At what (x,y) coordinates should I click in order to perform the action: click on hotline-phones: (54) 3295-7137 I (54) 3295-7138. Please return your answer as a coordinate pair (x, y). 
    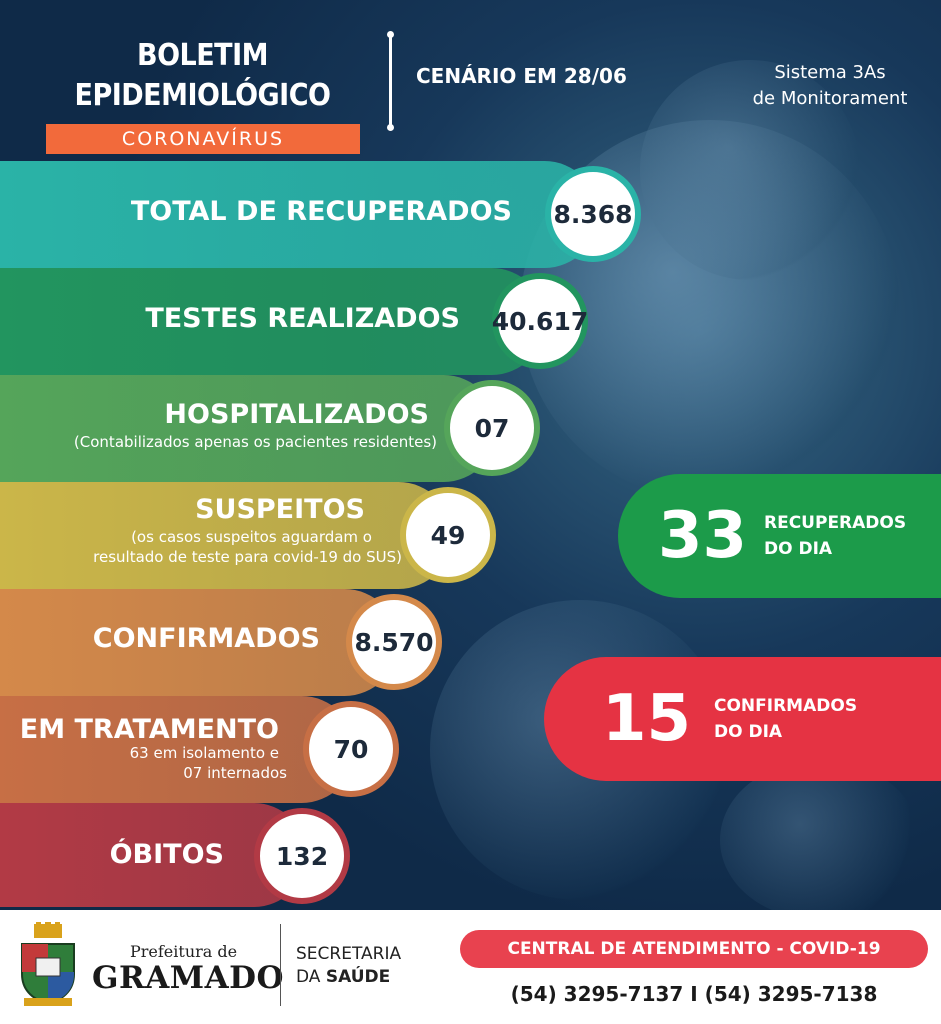
    Looking at the image, I should click on (694, 994).